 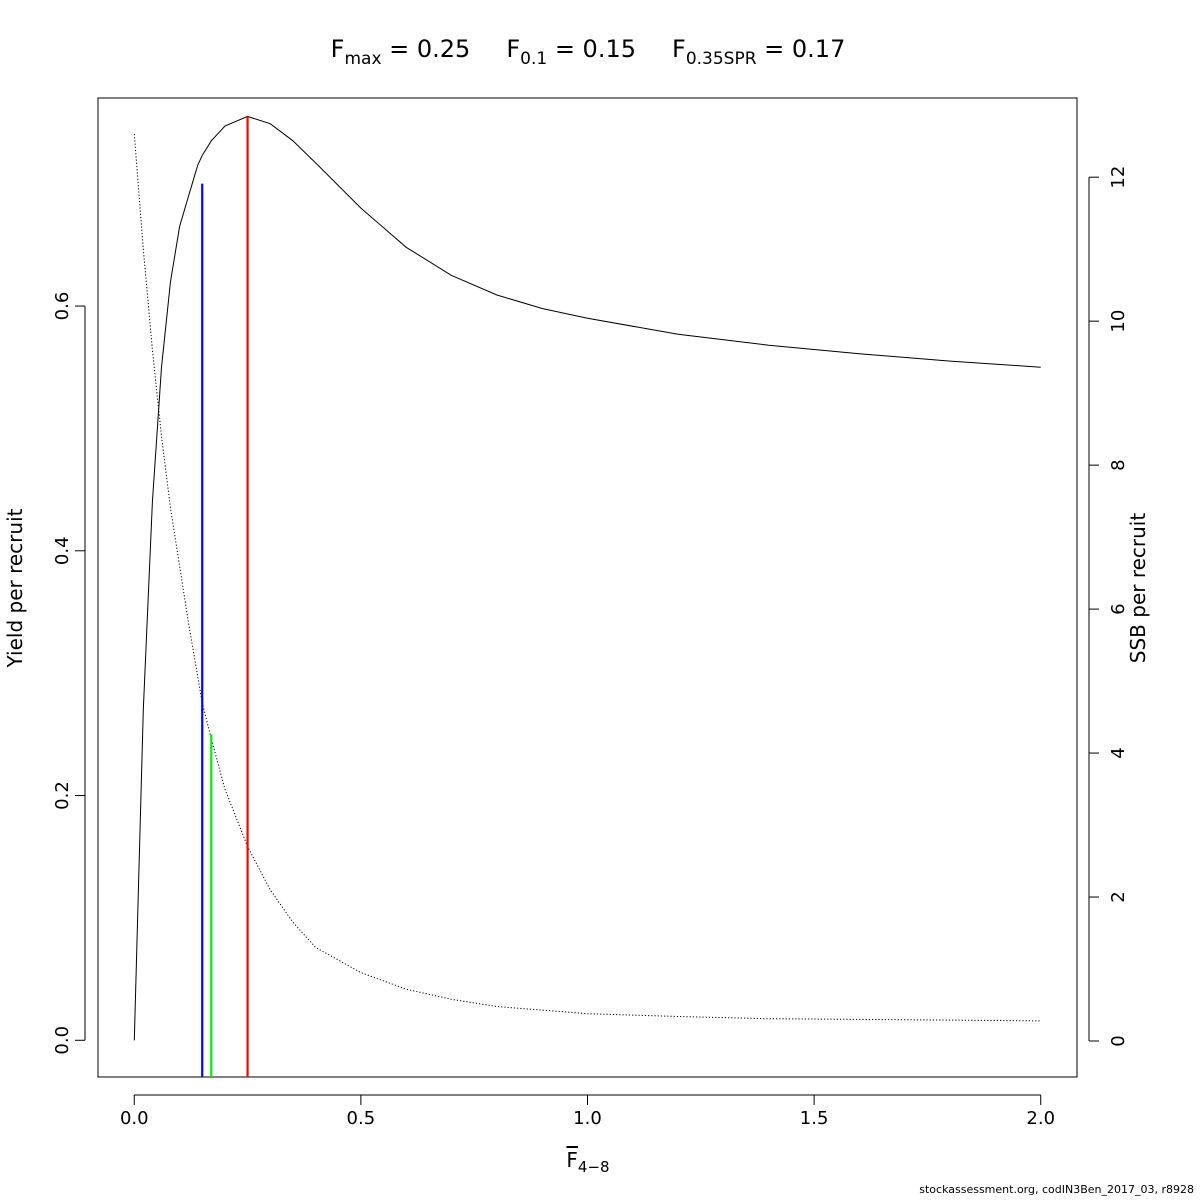 I want to click on title-text: Fmax = 0.25 F0.1 = 0.15 F0.35SPR = 0.17, so click(x=588, y=52).